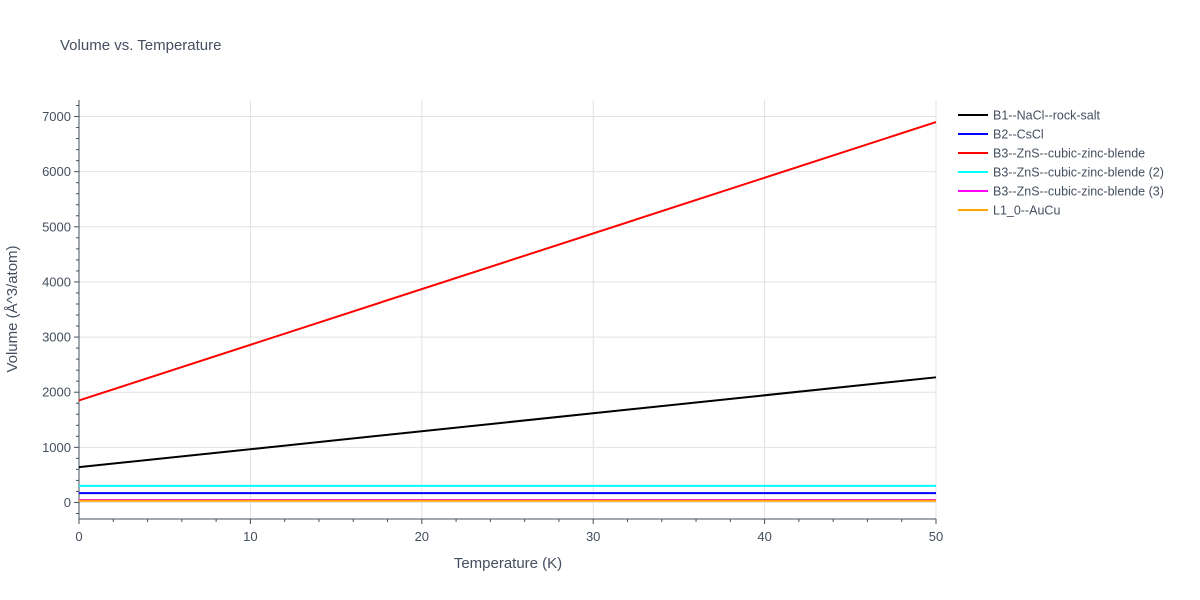  Describe the element at coordinates (593, 536) in the screenshot. I see `x-tick-label: 30` at that location.